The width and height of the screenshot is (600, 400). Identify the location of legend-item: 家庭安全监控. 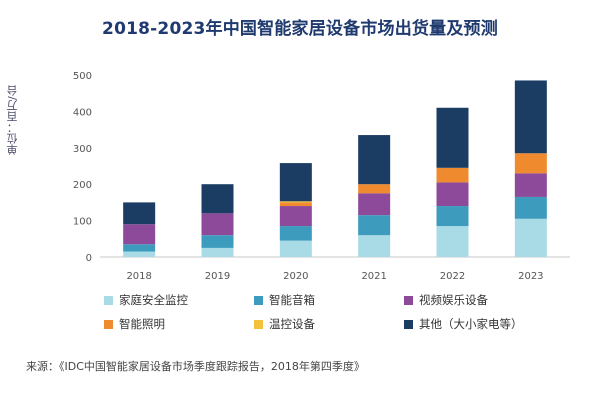
(174, 300).